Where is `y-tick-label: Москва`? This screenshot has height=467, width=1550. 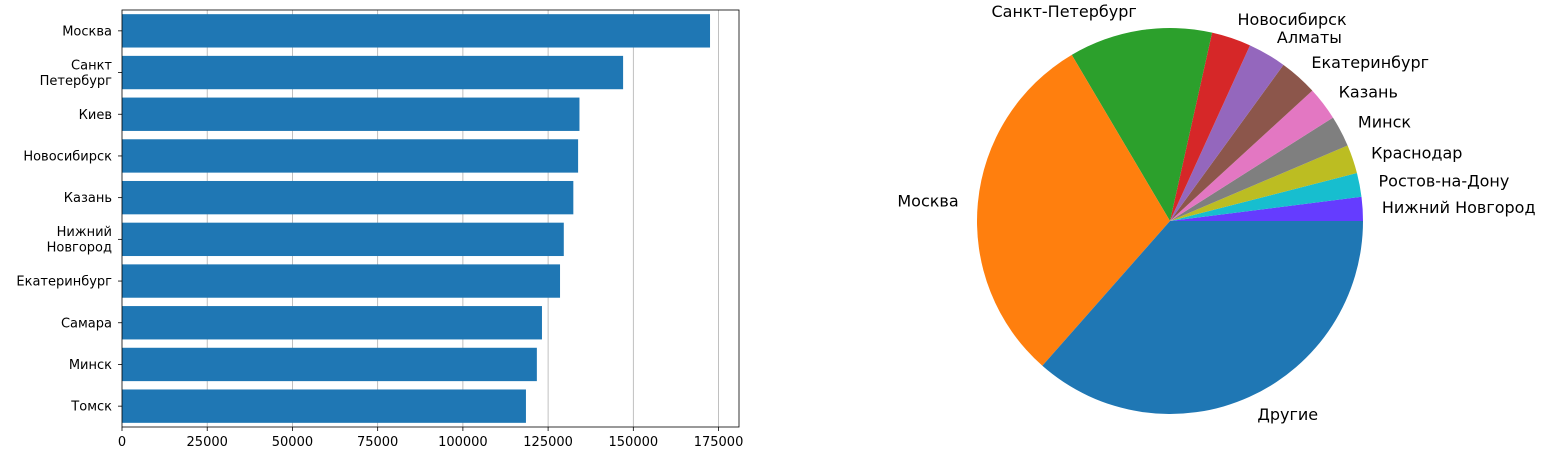
y-tick-label: Москва is located at coordinates (87, 31).